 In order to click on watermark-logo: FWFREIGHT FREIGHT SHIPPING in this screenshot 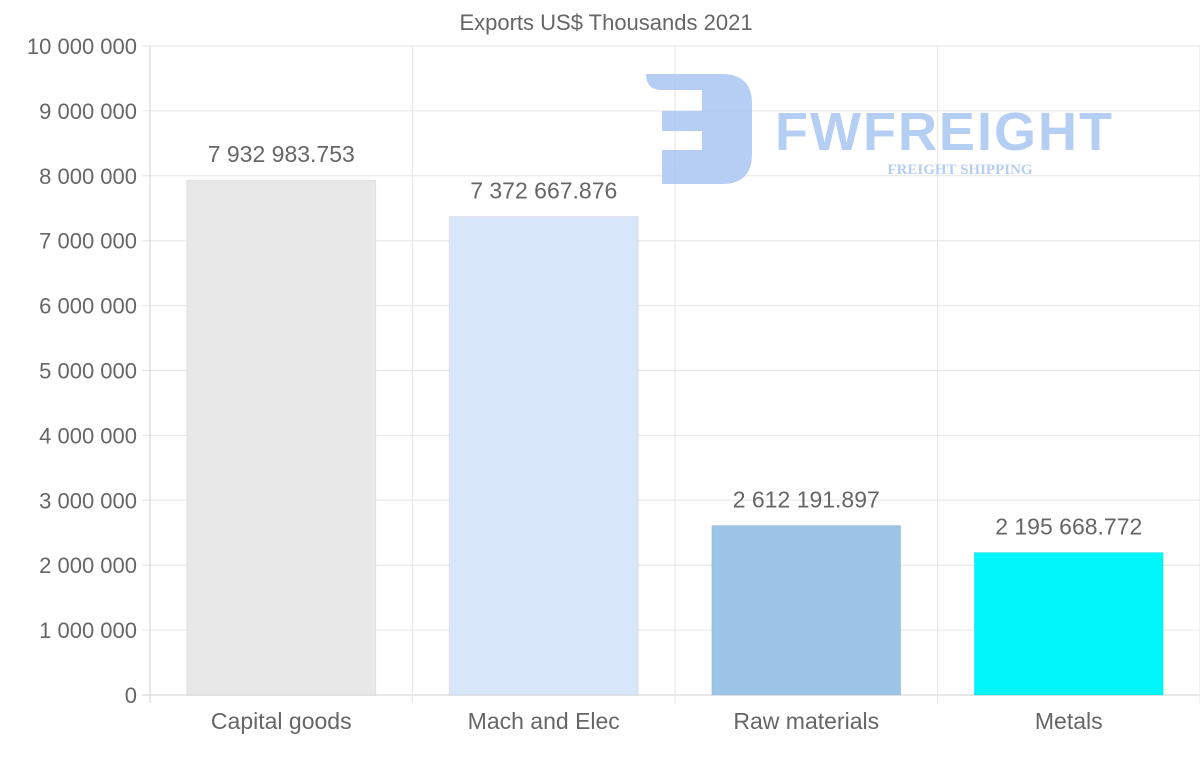, I will do `click(880, 129)`.